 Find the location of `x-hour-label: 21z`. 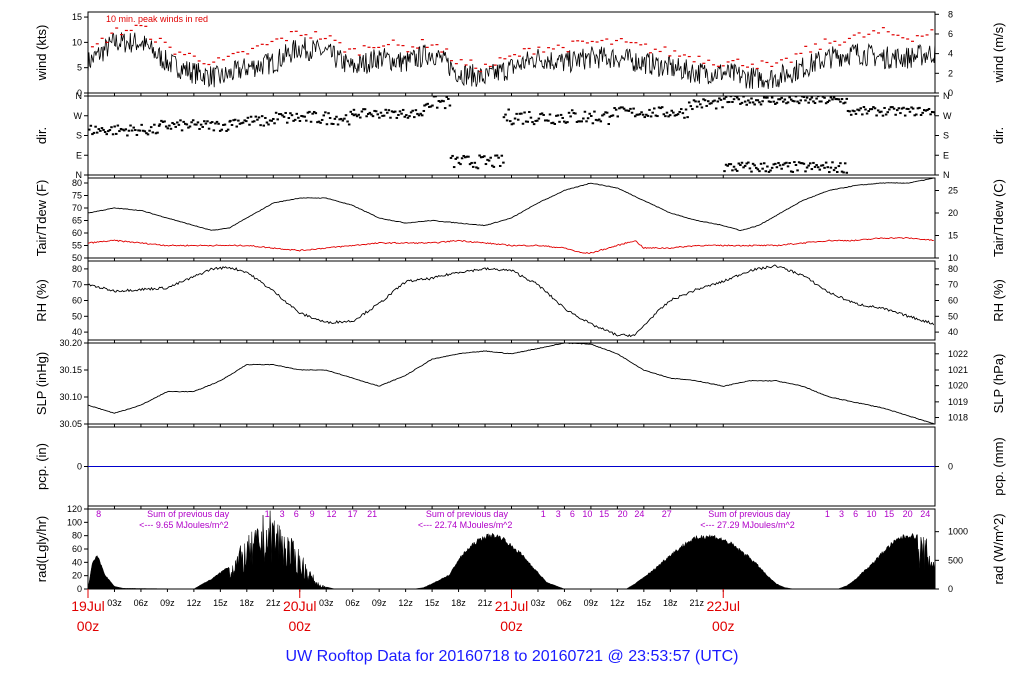

x-hour-label: 21z is located at coordinates (273, 603).